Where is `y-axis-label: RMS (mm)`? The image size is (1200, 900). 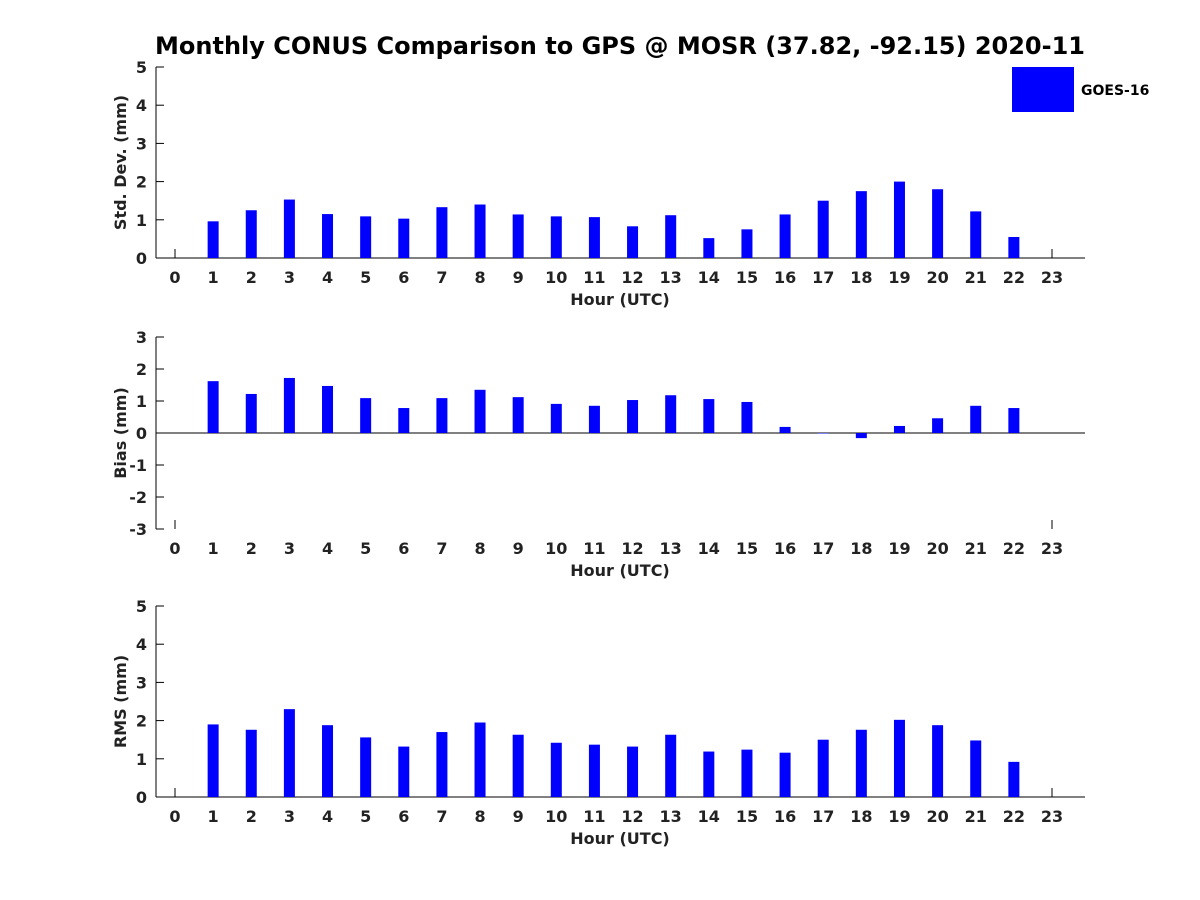 y-axis-label: RMS (mm) is located at coordinates (120, 701).